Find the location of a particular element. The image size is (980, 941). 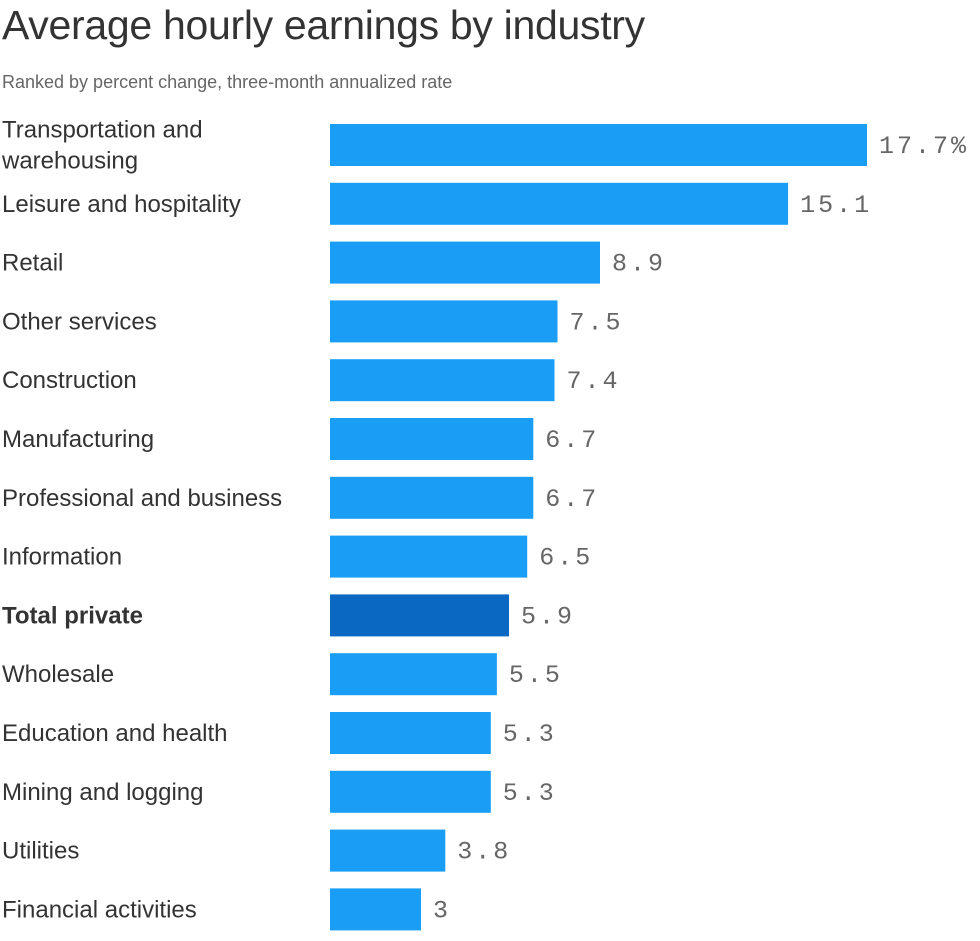

category-label-information: Information is located at coordinates (62, 557).